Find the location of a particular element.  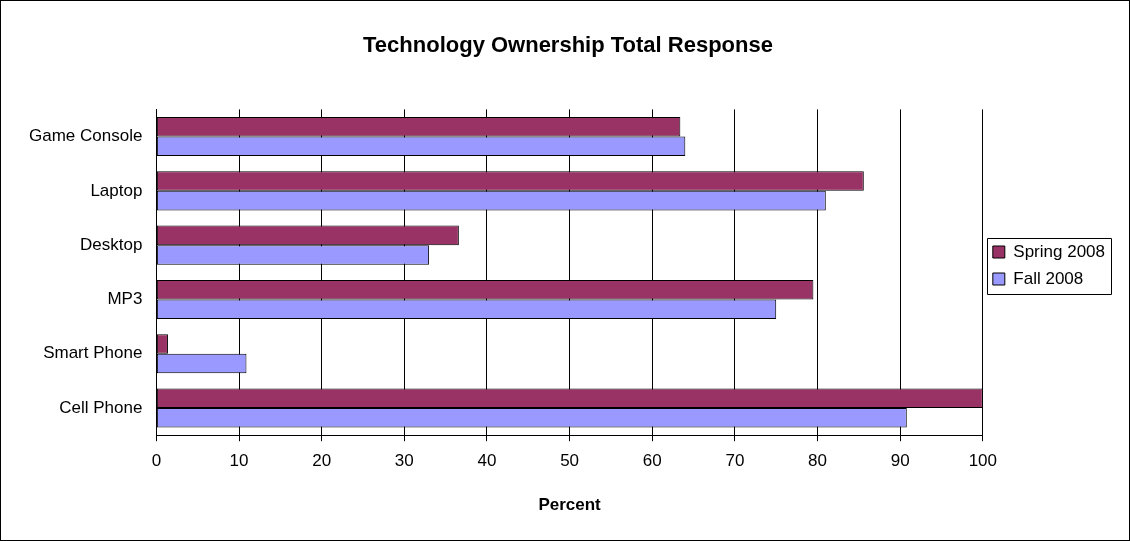

legend-label: Fall 2008 is located at coordinates (1048, 278).